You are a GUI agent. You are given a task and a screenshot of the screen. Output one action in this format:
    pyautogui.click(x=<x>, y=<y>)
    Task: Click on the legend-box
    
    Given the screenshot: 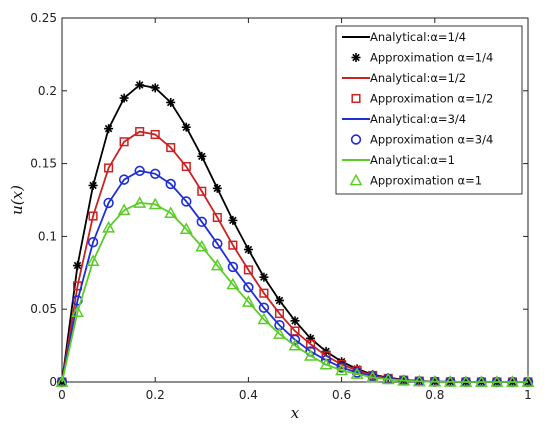 What is the action you would take?
    pyautogui.click(x=429, y=110)
    